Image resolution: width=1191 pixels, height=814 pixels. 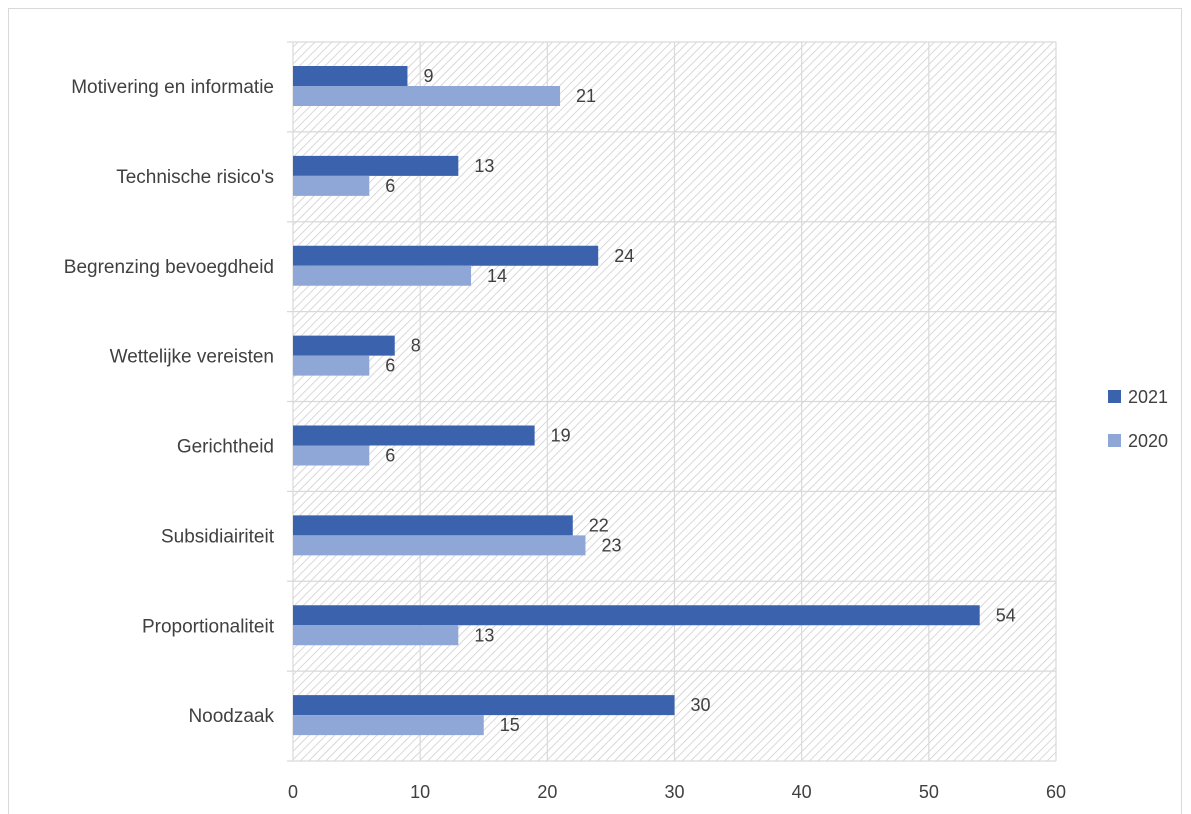 What do you see at coordinates (497, 276) in the screenshot?
I see `data-label: 14` at bounding box center [497, 276].